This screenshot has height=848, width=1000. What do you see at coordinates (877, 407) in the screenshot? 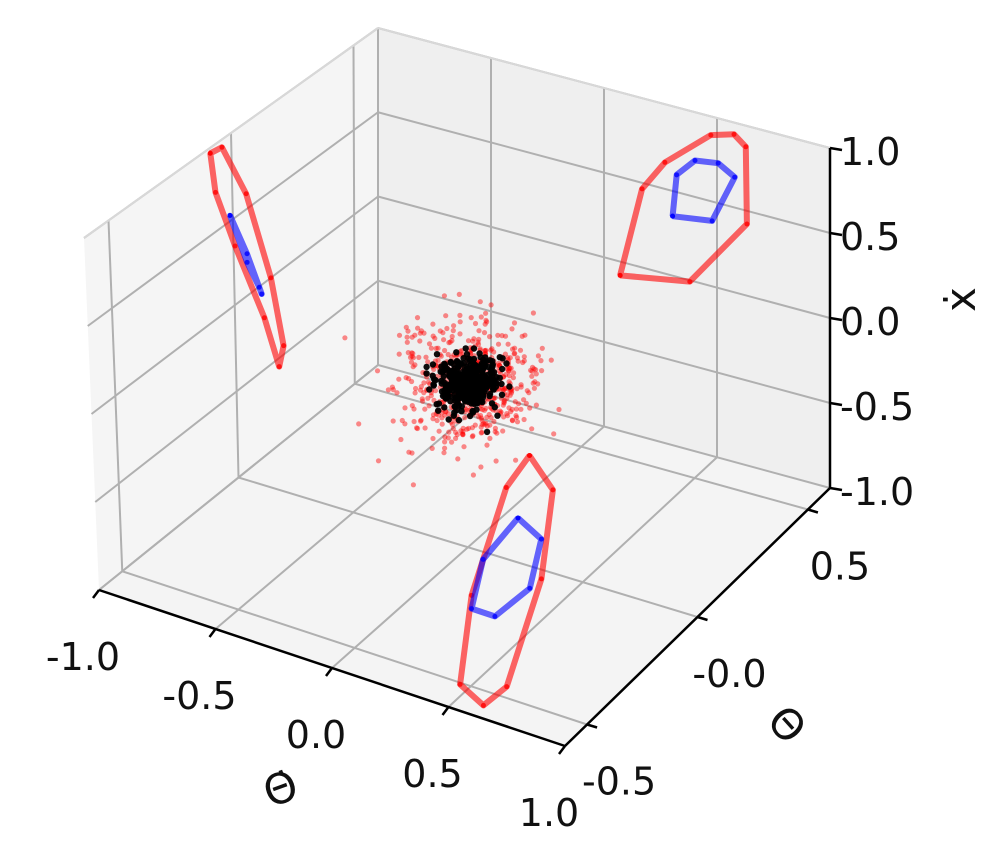
I see `z-tick-label-1: -0.5` at bounding box center [877, 407].